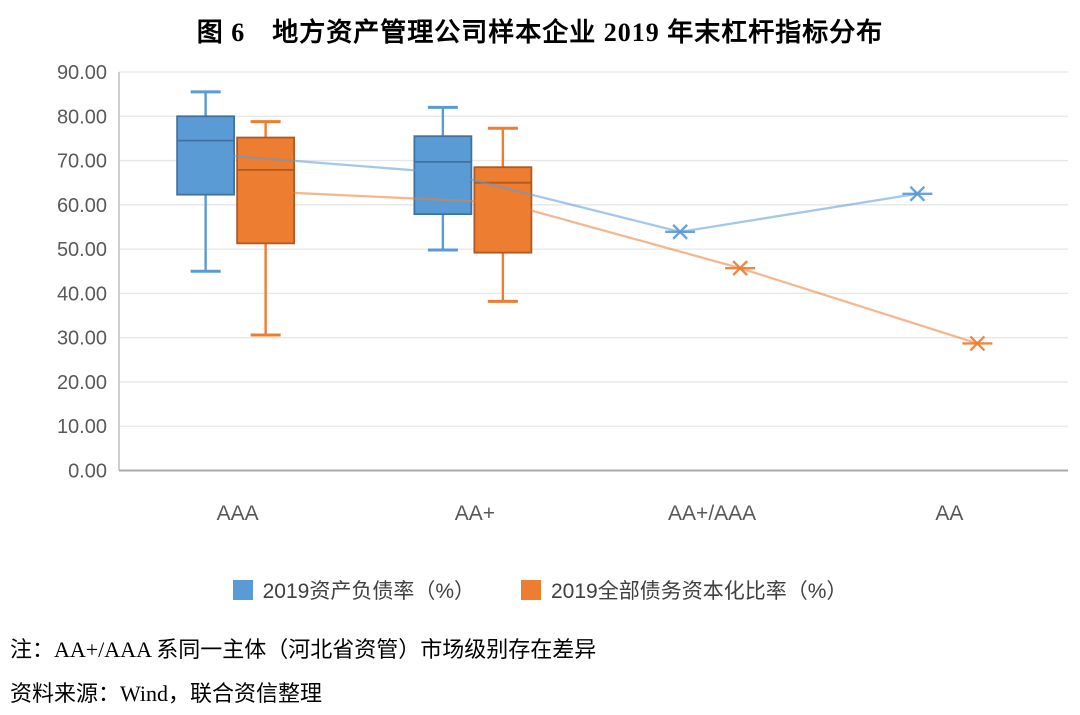  I want to click on box-AA+-s1, so click(503, 214).